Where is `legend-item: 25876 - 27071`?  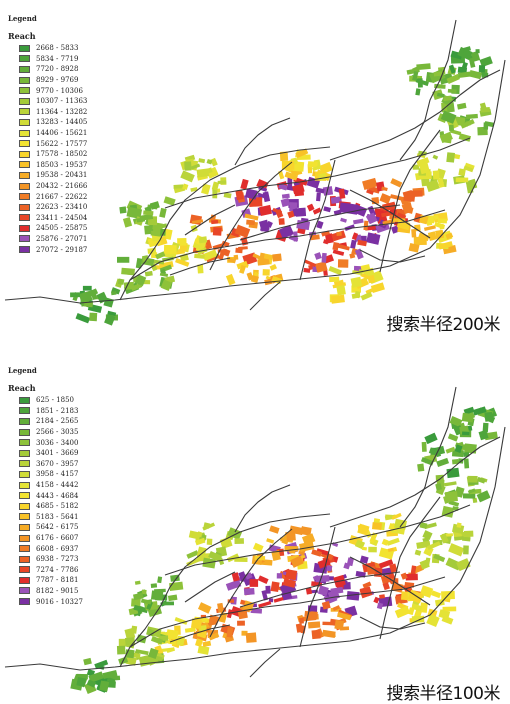
legend-item: 25876 - 27071 is located at coordinates (47, 239).